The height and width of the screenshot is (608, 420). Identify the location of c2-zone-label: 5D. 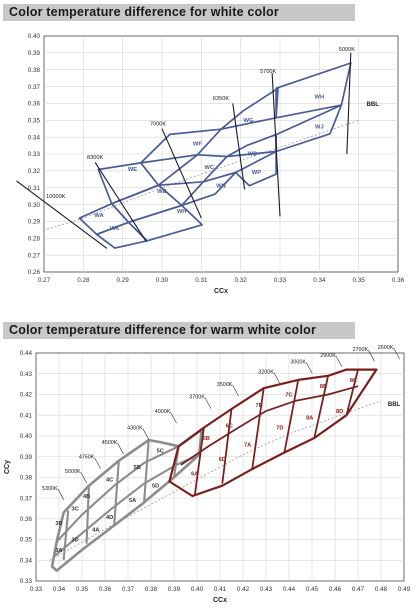
(155, 487).